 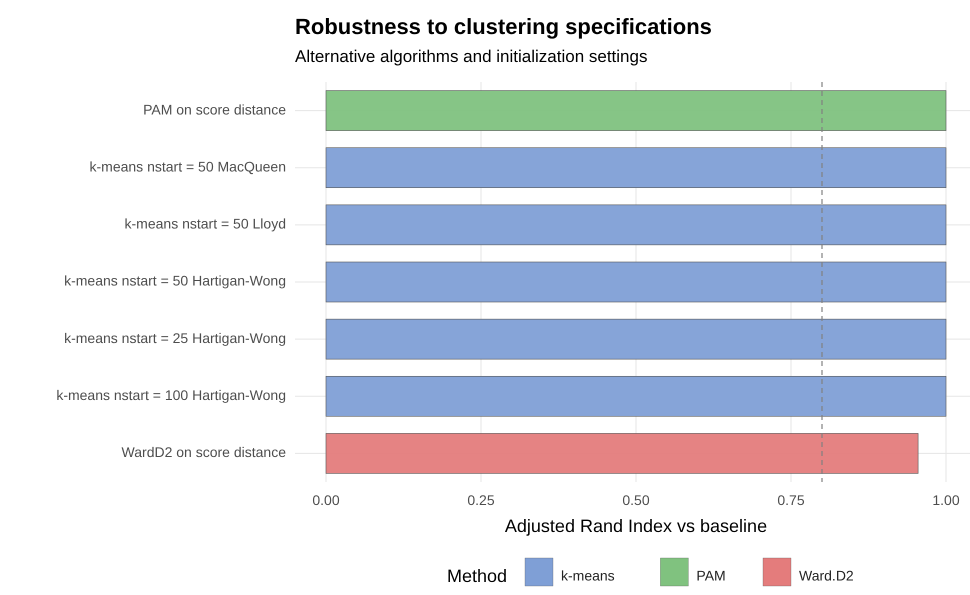 What do you see at coordinates (205, 224) in the screenshot?
I see `y-tick-label: k-means nstart = 50 Lloyd` at bounding box center [205, 224].